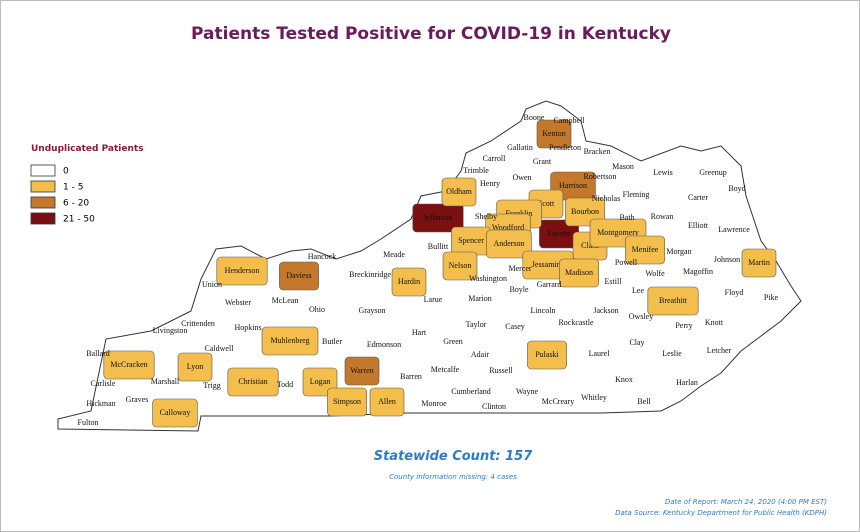 The width and height of the screenshot is (860, 532). What do you see at coordinates (98, 353) in the screenshot?
I see `county-label: Ballard` at bounding box center [98, 353].